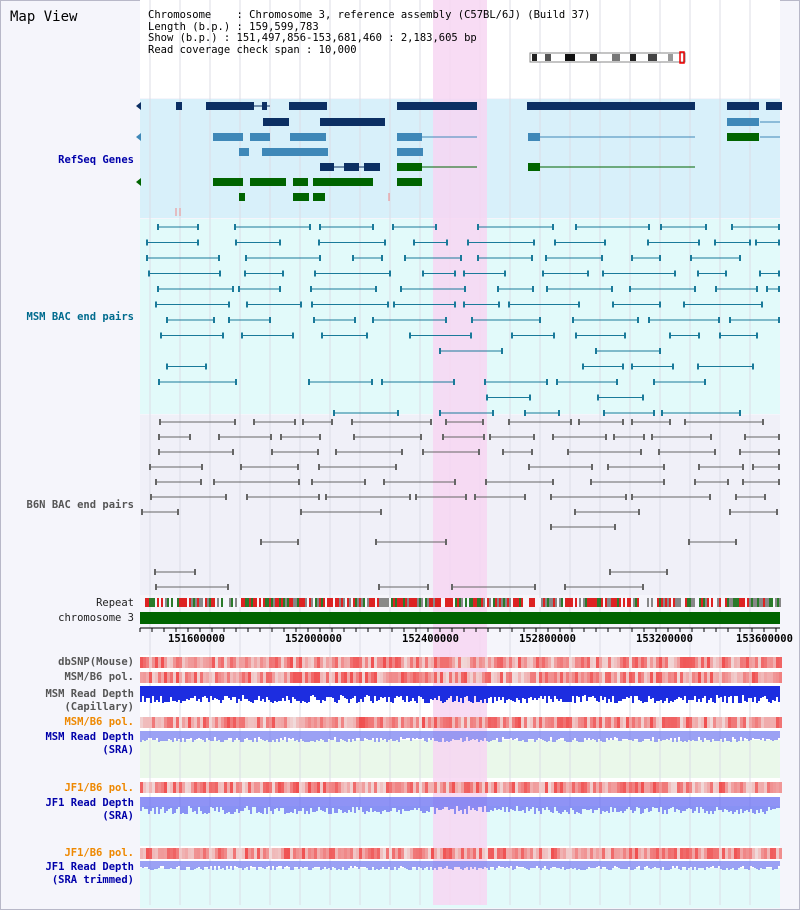 The width and height of the screenshot is (800, 910). Describe the element at coordinates (534, 137) in the screenshot. I see `gene-block` at that location.